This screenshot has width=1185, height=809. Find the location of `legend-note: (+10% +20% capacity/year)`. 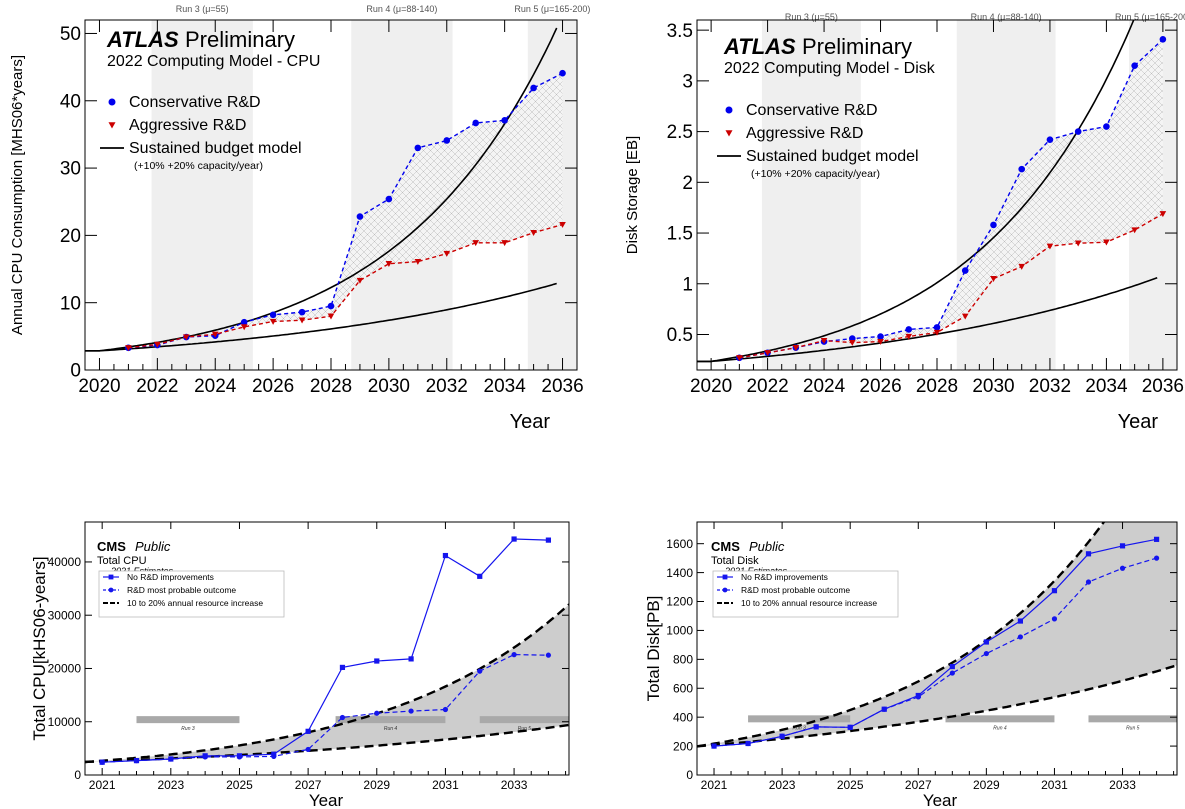

legend-note: (+10% +20% capacity/year) is located at coordinates (815, 174).